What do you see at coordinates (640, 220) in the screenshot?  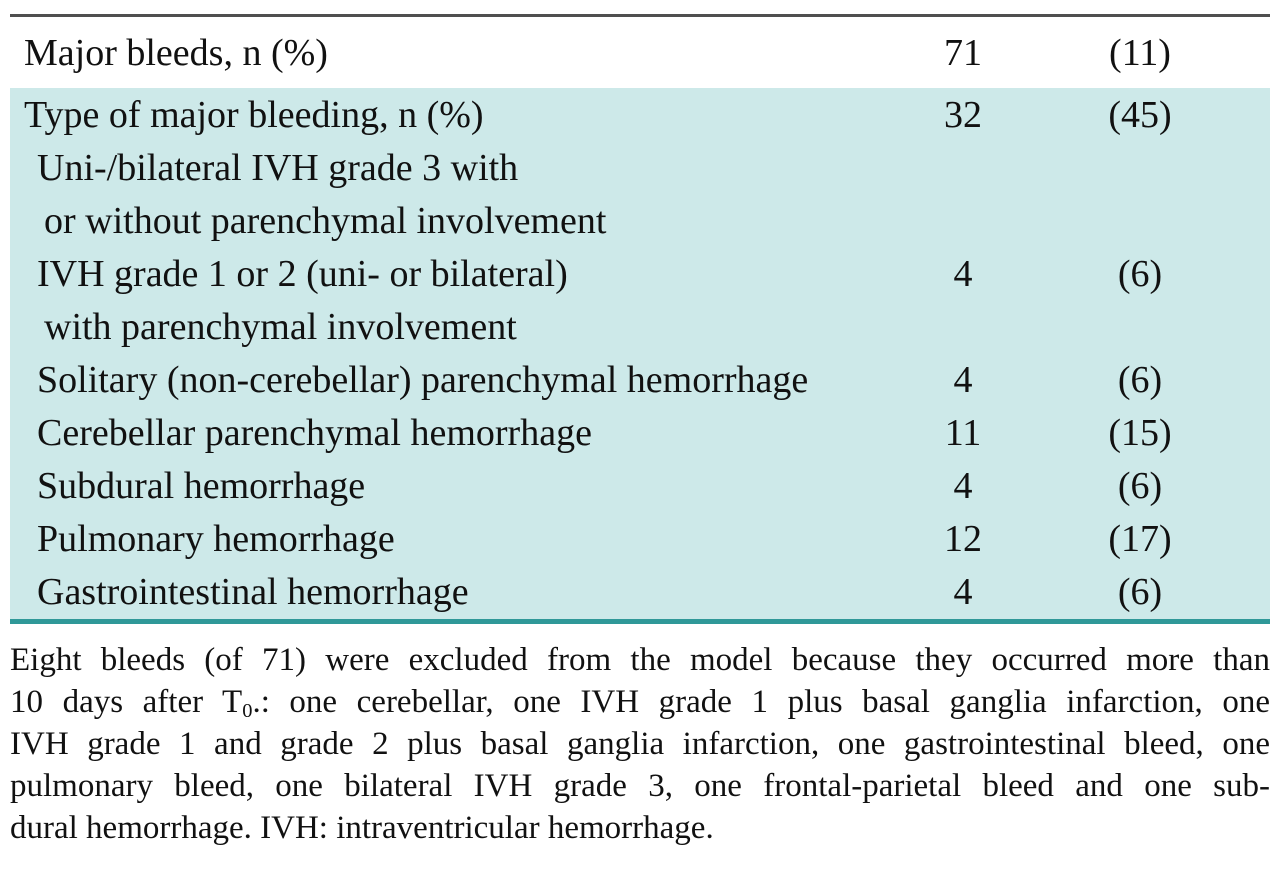 I see `table-row: or without parenchymal involvement` at bounding box center [640, 220].